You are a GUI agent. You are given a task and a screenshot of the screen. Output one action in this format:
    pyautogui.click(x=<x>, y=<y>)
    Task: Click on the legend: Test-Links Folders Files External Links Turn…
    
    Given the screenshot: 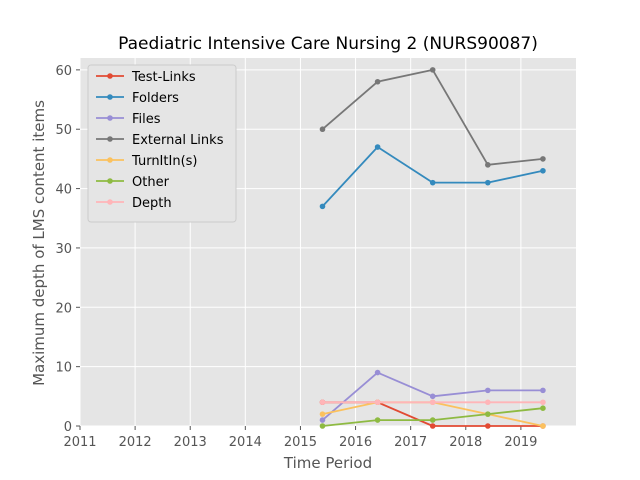 What is the action you would take?
    pyautogui.click(x=162, y=143)
    